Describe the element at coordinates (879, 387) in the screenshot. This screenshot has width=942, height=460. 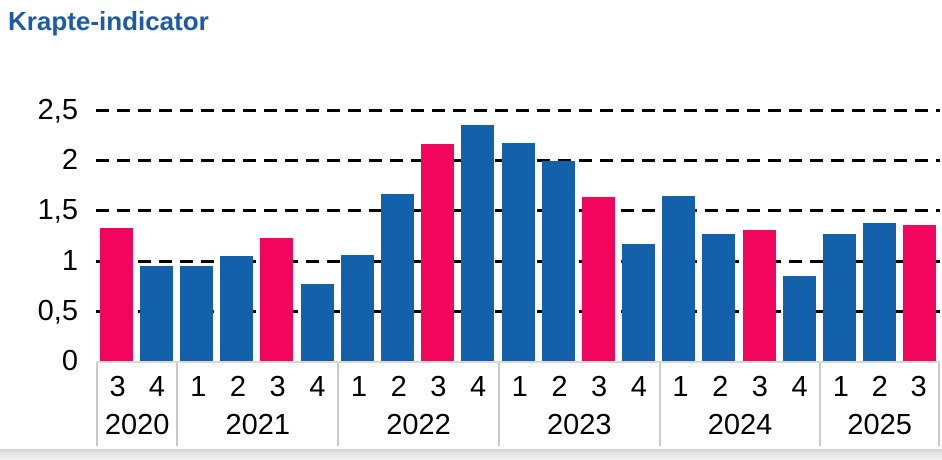
I see `x-quarter-label-2025-Q2: 2` at that location.